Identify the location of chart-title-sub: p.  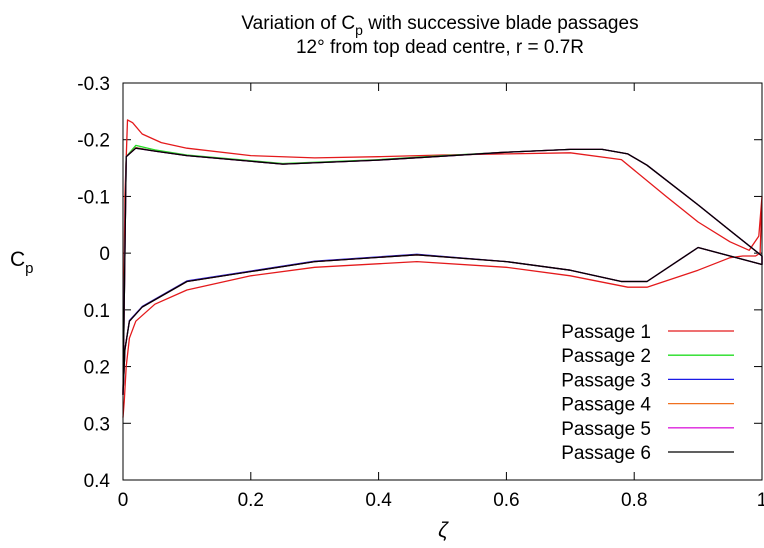
(359, 30).